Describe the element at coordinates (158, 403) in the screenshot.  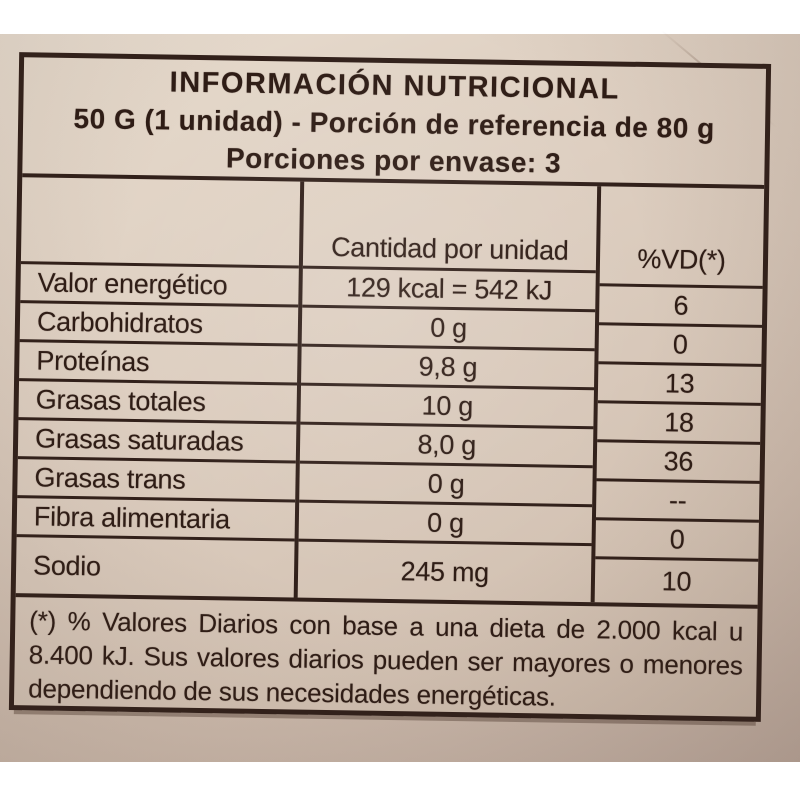
I see `nutrient-name-cell: Grasas totales` at that location.